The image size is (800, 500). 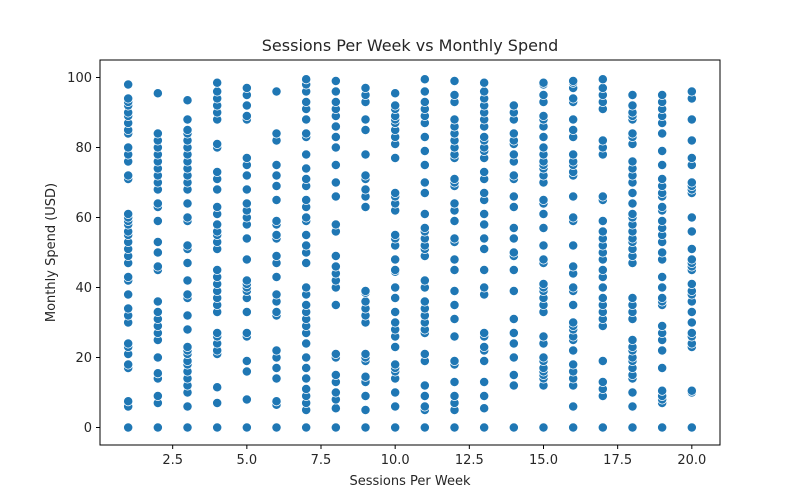 I want to click on x-tick-label: 20.0, so click(x=691, y=460).